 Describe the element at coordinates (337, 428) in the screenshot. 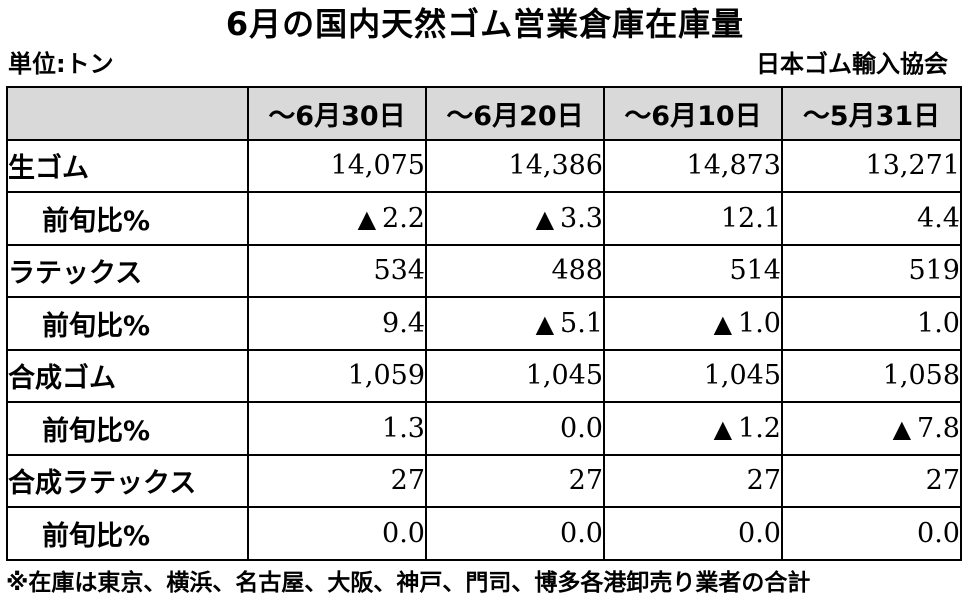

I see `table-cell: 1.3` at that location.